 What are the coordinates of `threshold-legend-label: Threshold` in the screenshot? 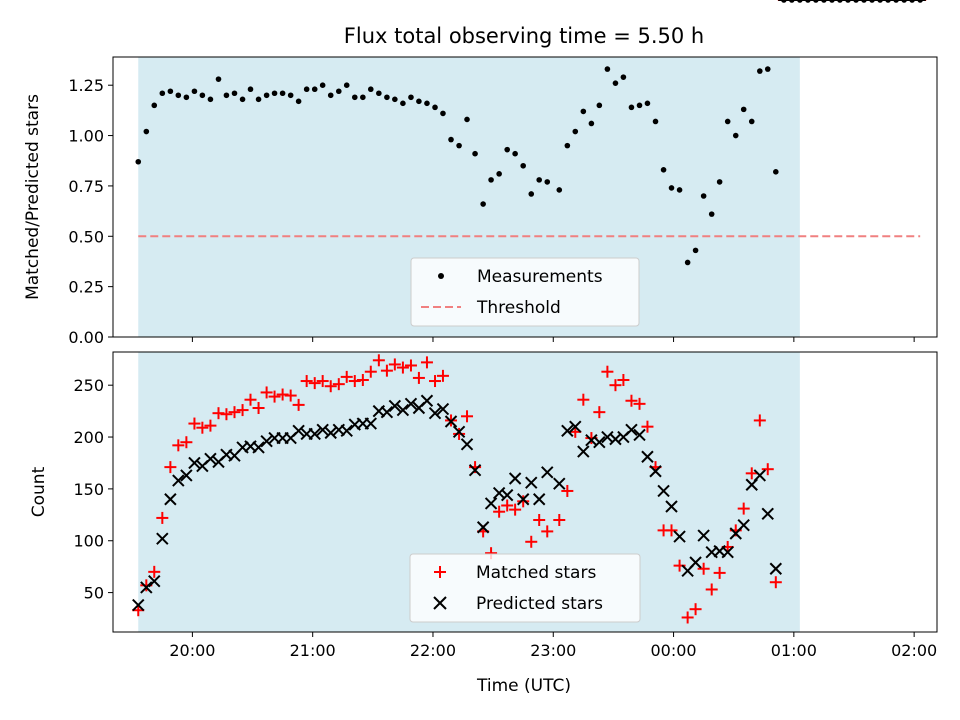 It's located at (518, 308).